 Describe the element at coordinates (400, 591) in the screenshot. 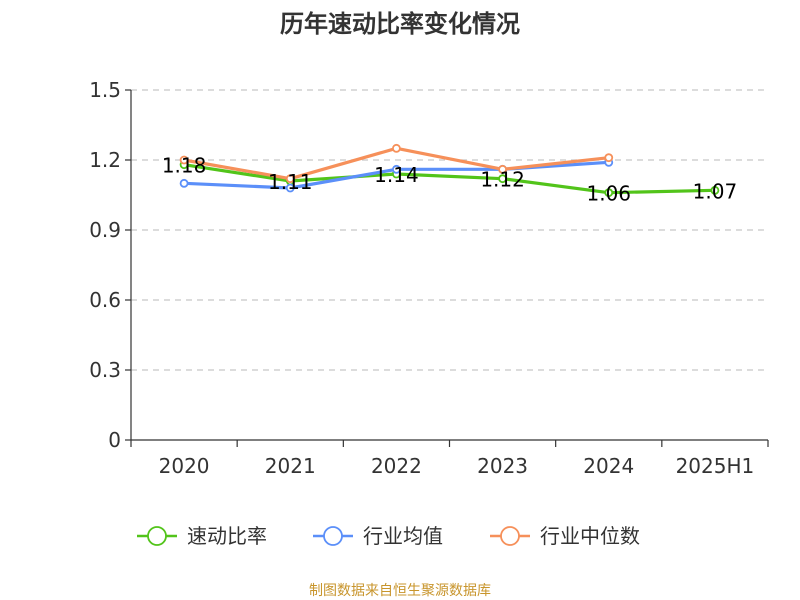

I see `source-note: 制图数据来自恒生聚源数据库` at that location.